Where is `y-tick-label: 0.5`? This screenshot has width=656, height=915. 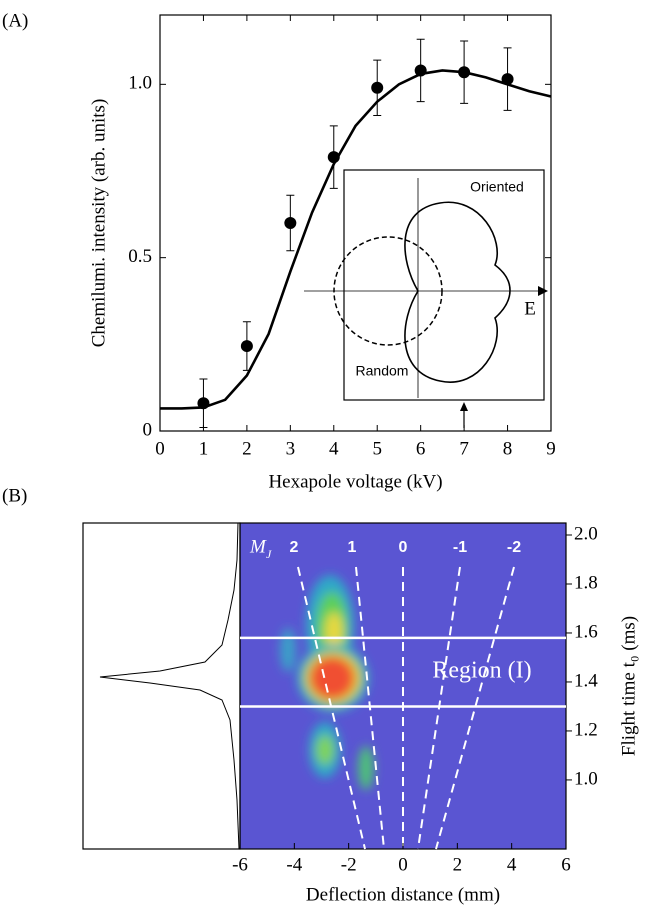 y-tick-label: 0.5 is located at coordinates (140, 256).